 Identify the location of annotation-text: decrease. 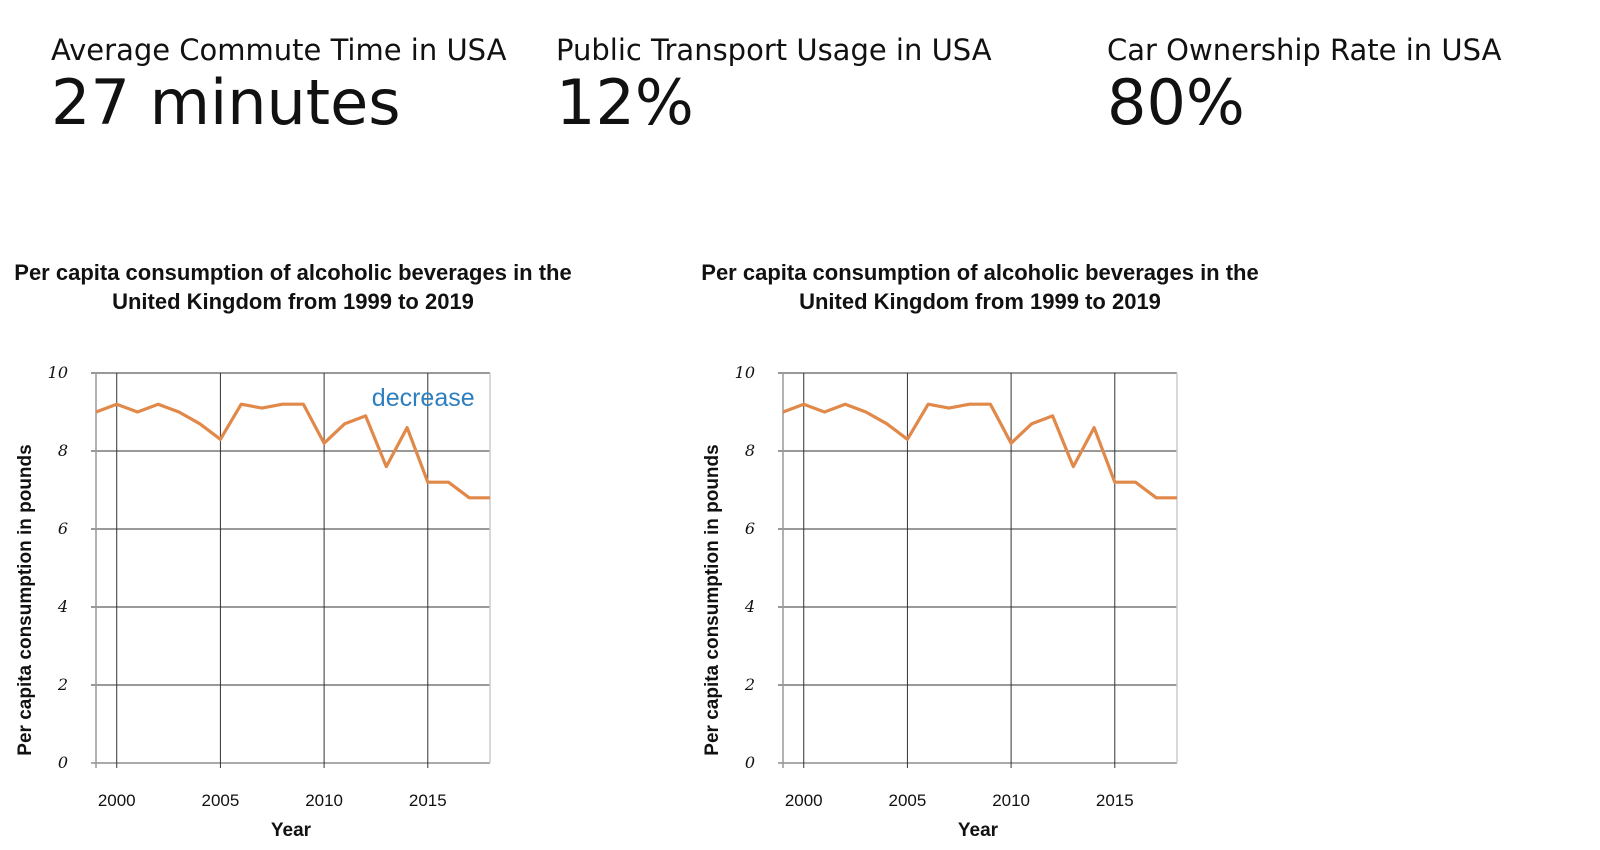
(423, 398).